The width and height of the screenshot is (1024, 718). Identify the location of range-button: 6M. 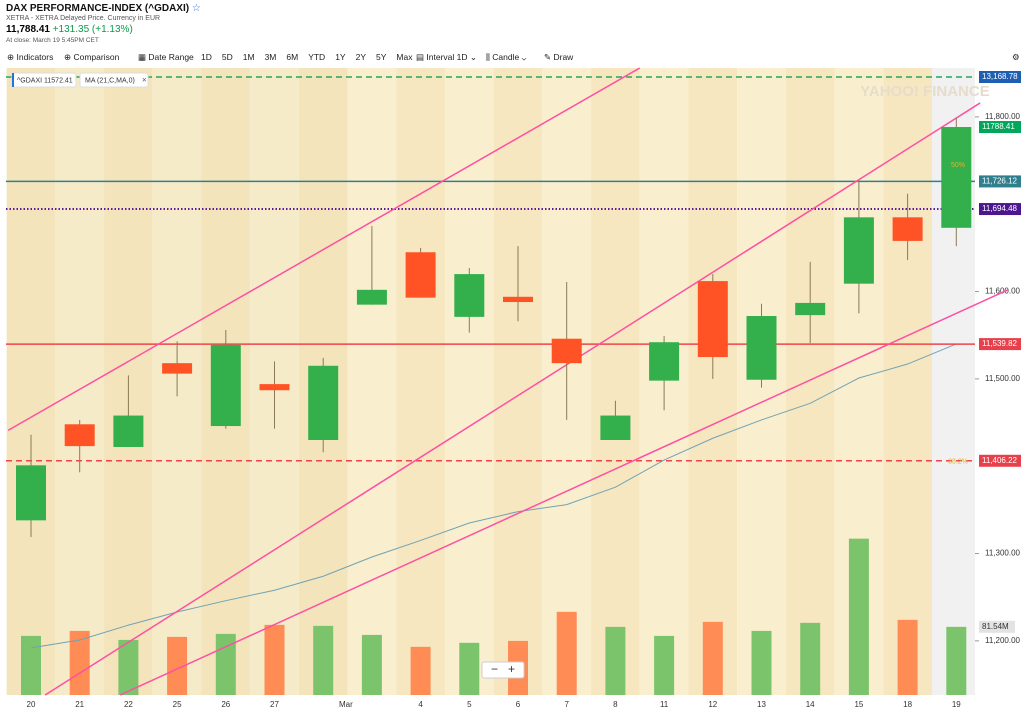
(292, 57).